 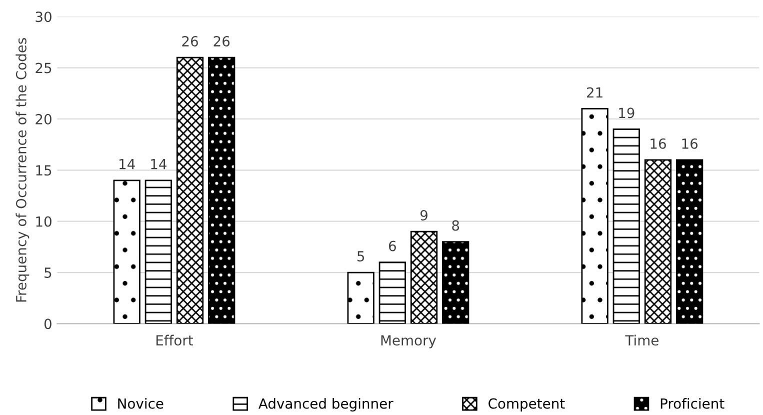 I want to click on data-label: 6, so click(x=392, y=246).